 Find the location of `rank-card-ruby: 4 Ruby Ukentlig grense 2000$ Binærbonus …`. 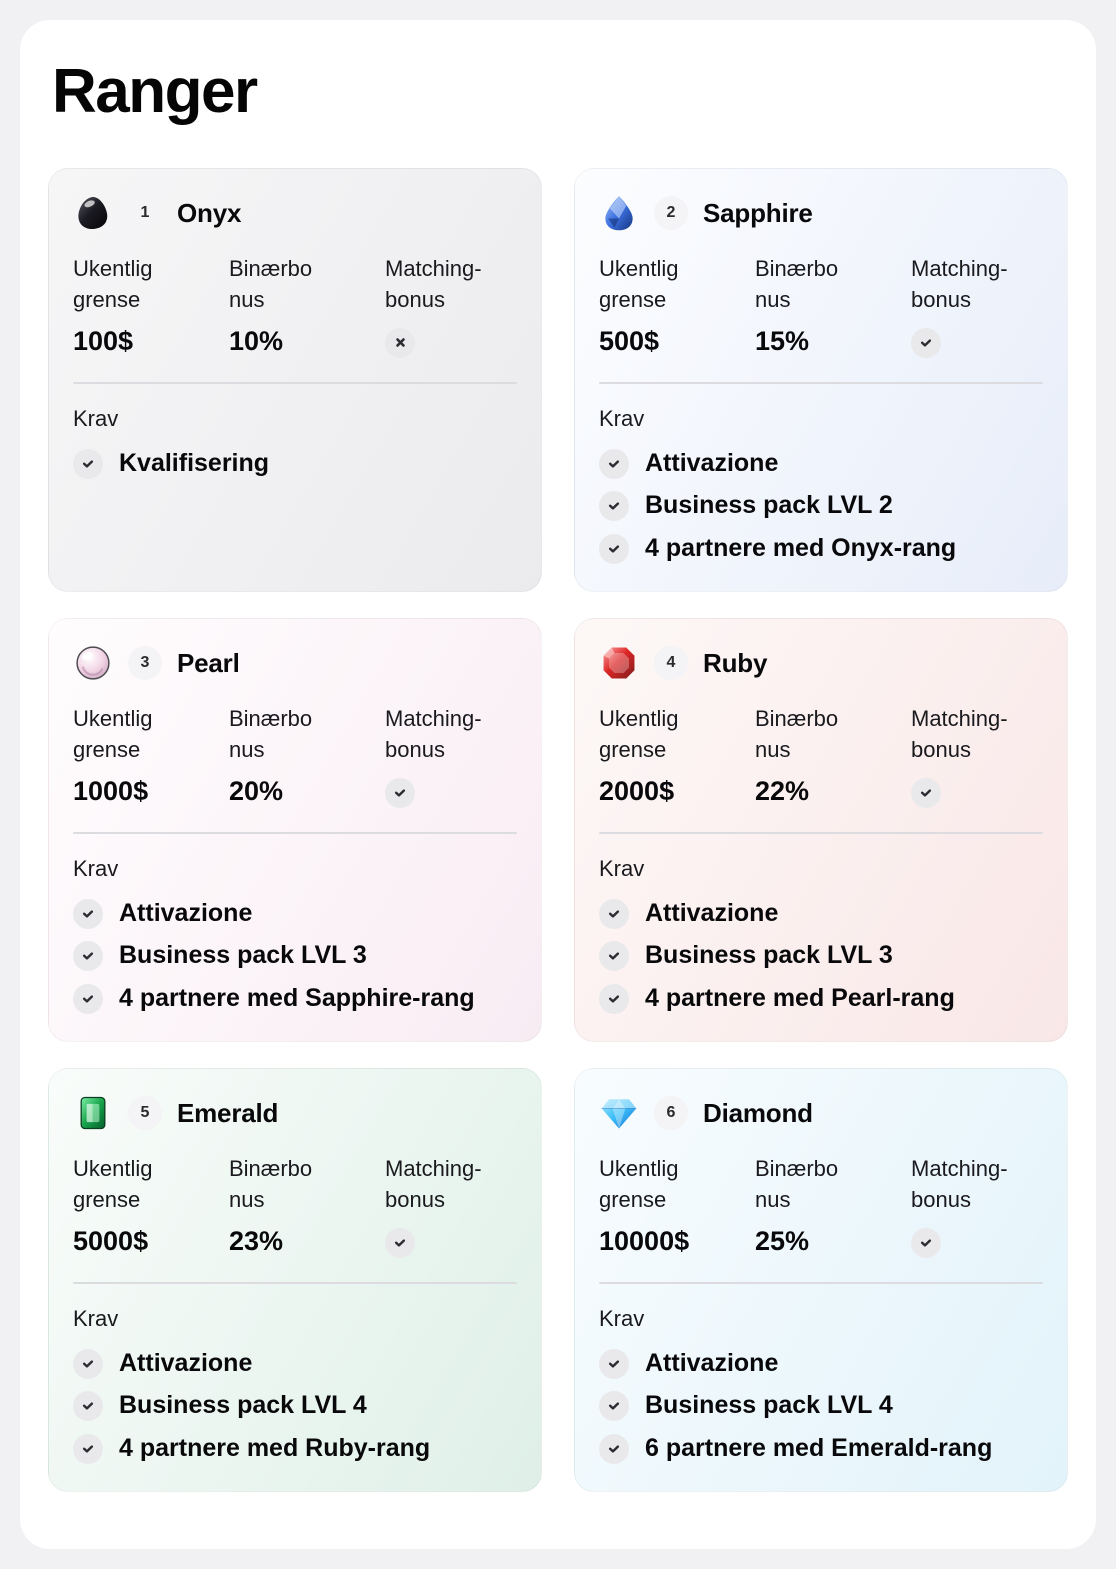

rank-card-ruby: 4 Ruby Ukentlig grense 2000$ Binærbonus … is located at coordinates (821, 830).